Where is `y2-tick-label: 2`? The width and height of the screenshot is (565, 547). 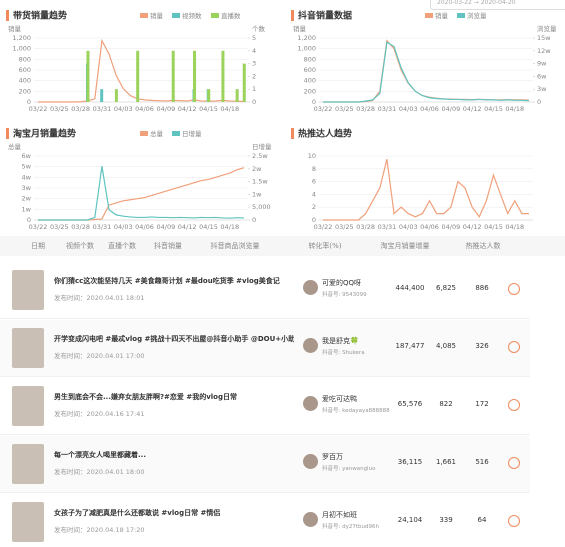 y2-tick-label: 2 is located at coordinates (254, 76).